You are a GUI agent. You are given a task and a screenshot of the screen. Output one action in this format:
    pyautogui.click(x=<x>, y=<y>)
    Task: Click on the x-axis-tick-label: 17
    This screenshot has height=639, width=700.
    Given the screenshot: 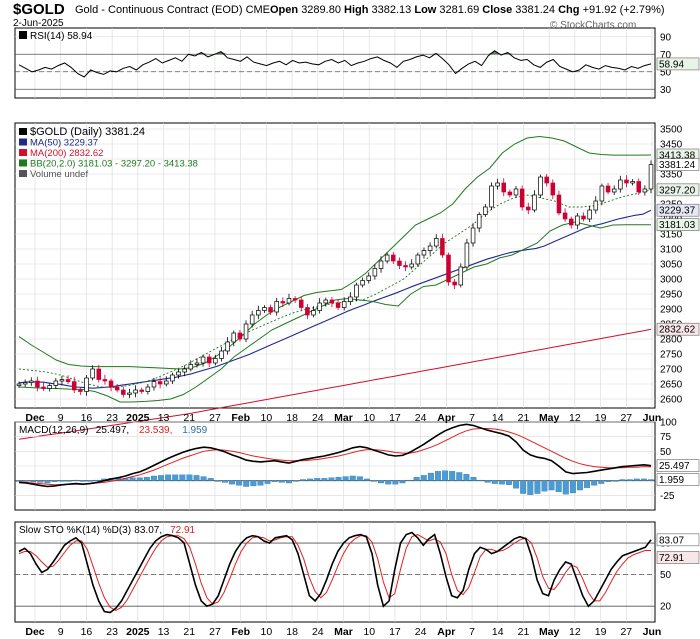 What is the action you would take?
    pyautogui.click(x=395, y=418)
    